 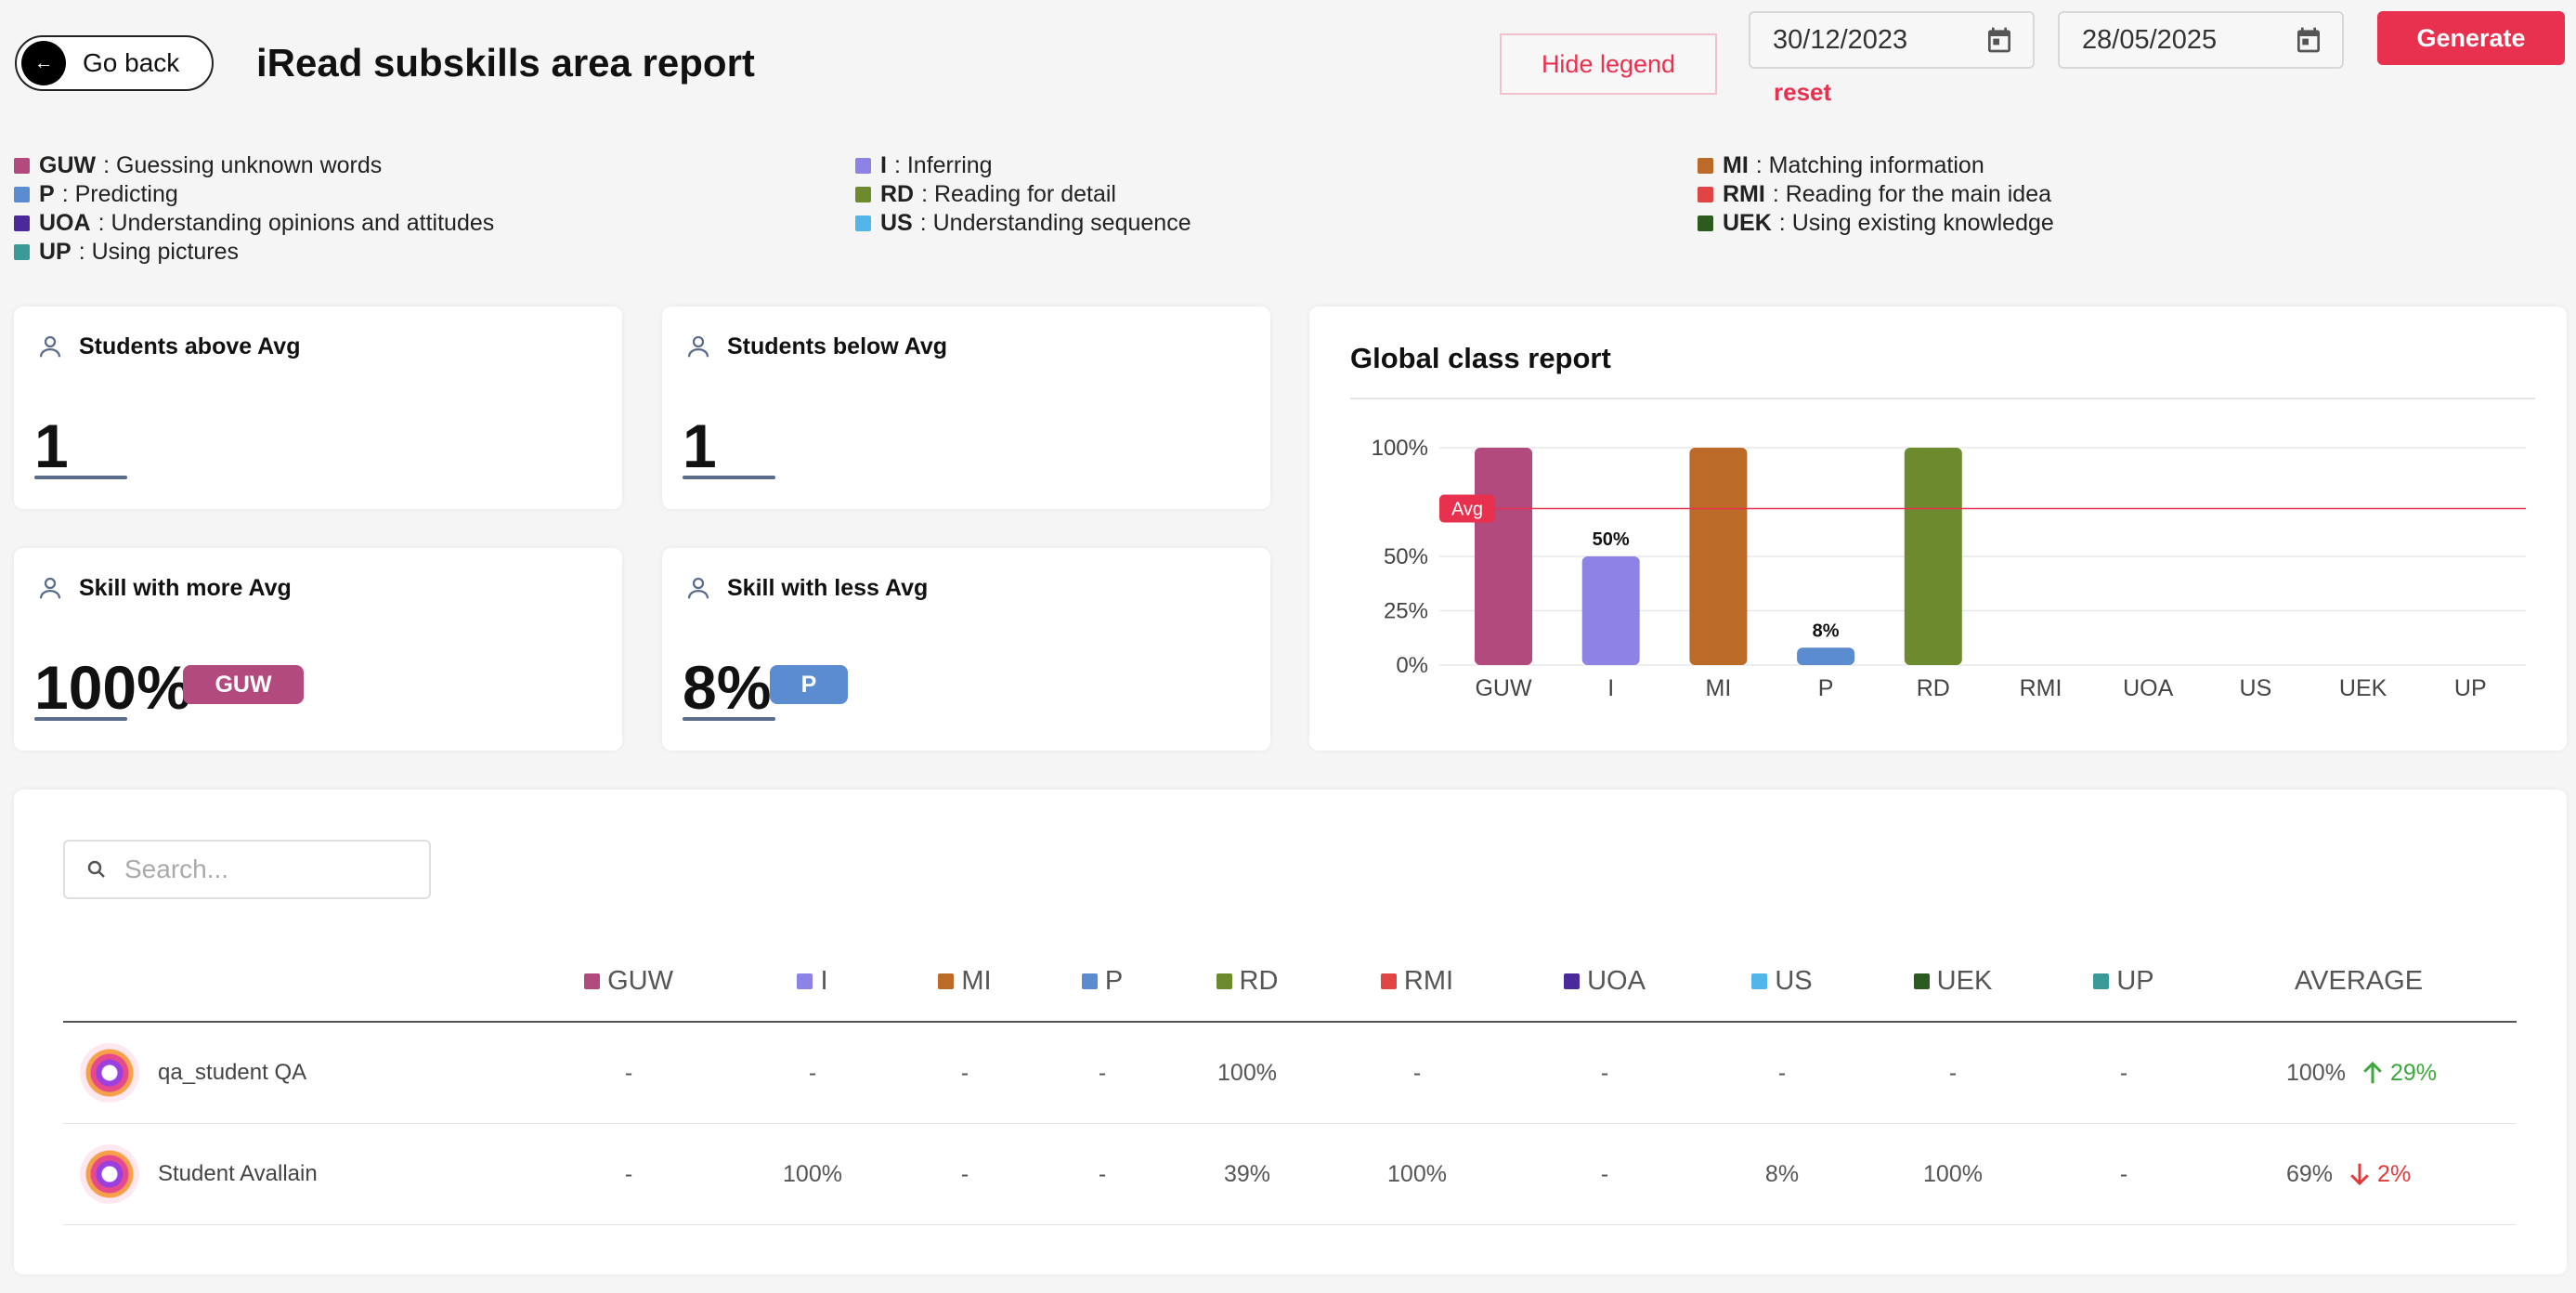 What do you see at coordinates (131, 62) in the screenshot?
I see `go-back-label: Go back` at bounding box center [131, 62].